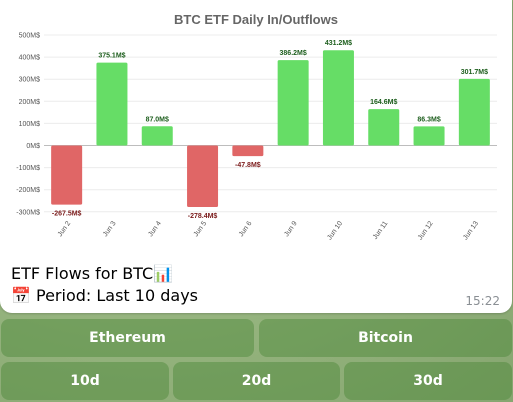 This screenshot has height=402, width=513. I want to click on caption-title: ETF Flows for BTC📊, so click(92, 273).